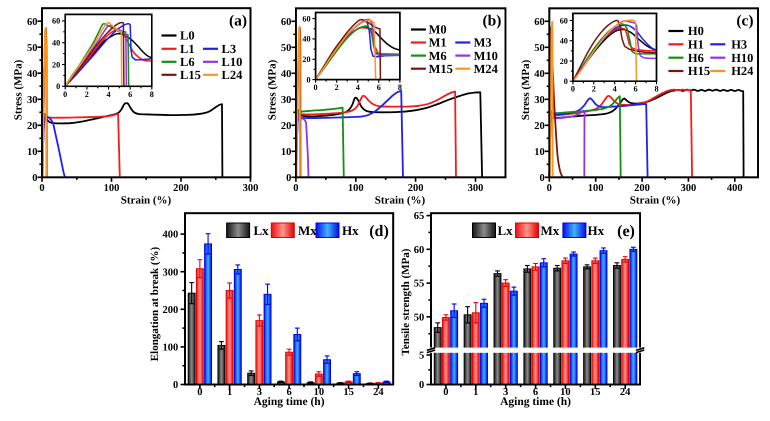 Image resolution: width=770 pixels, height=421 pixels. What do you see at coordinates (526, 89) in the screenshot?
I see `svg-text: Stress (MPa)` at bounding box center [526, 89].